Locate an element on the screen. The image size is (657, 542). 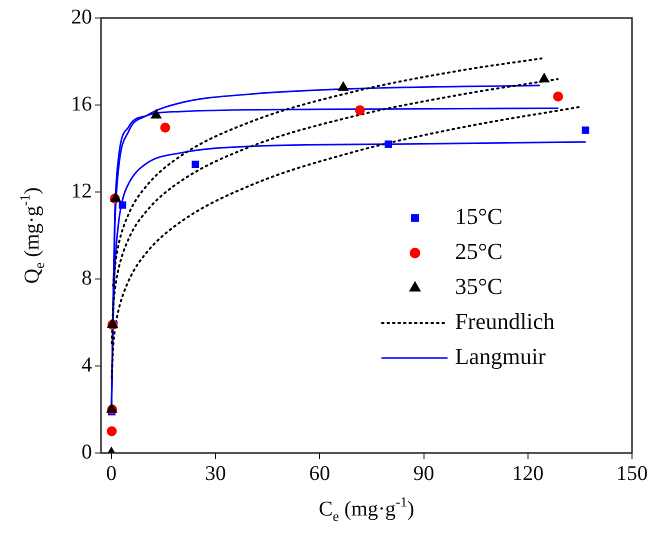
x-tick-label: 60 is located at coordinates (319, 473).